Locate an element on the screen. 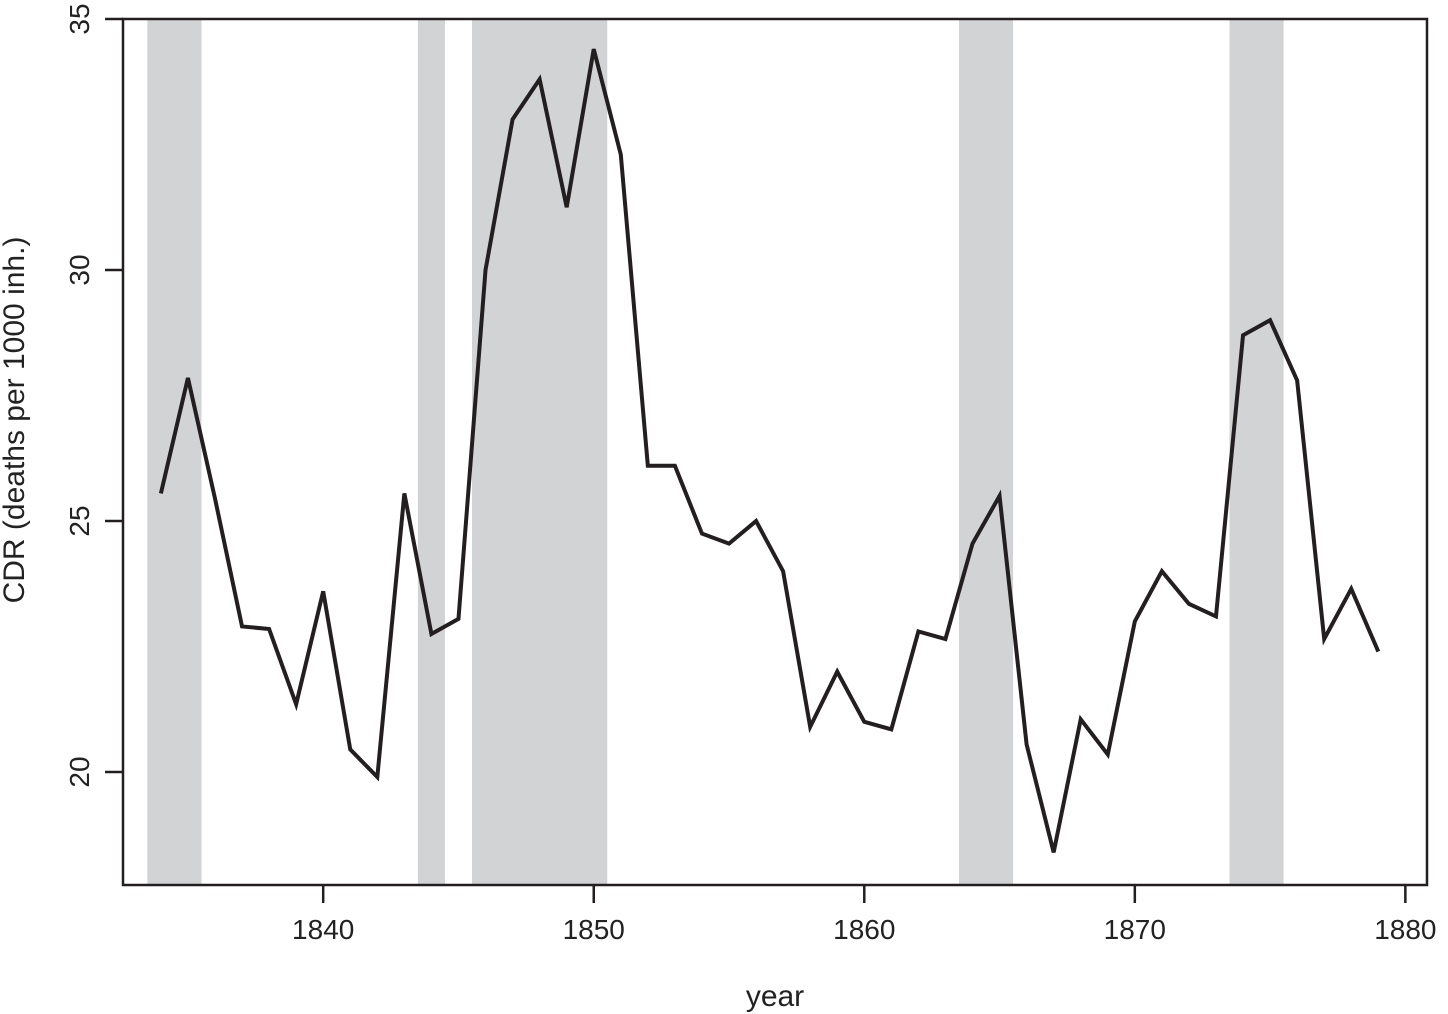 Image resolution: width=1448 pixels, height=1014 pixels. x-axis: 1840 1850 1860 1870 1880 is located at coordinates (864, 915).